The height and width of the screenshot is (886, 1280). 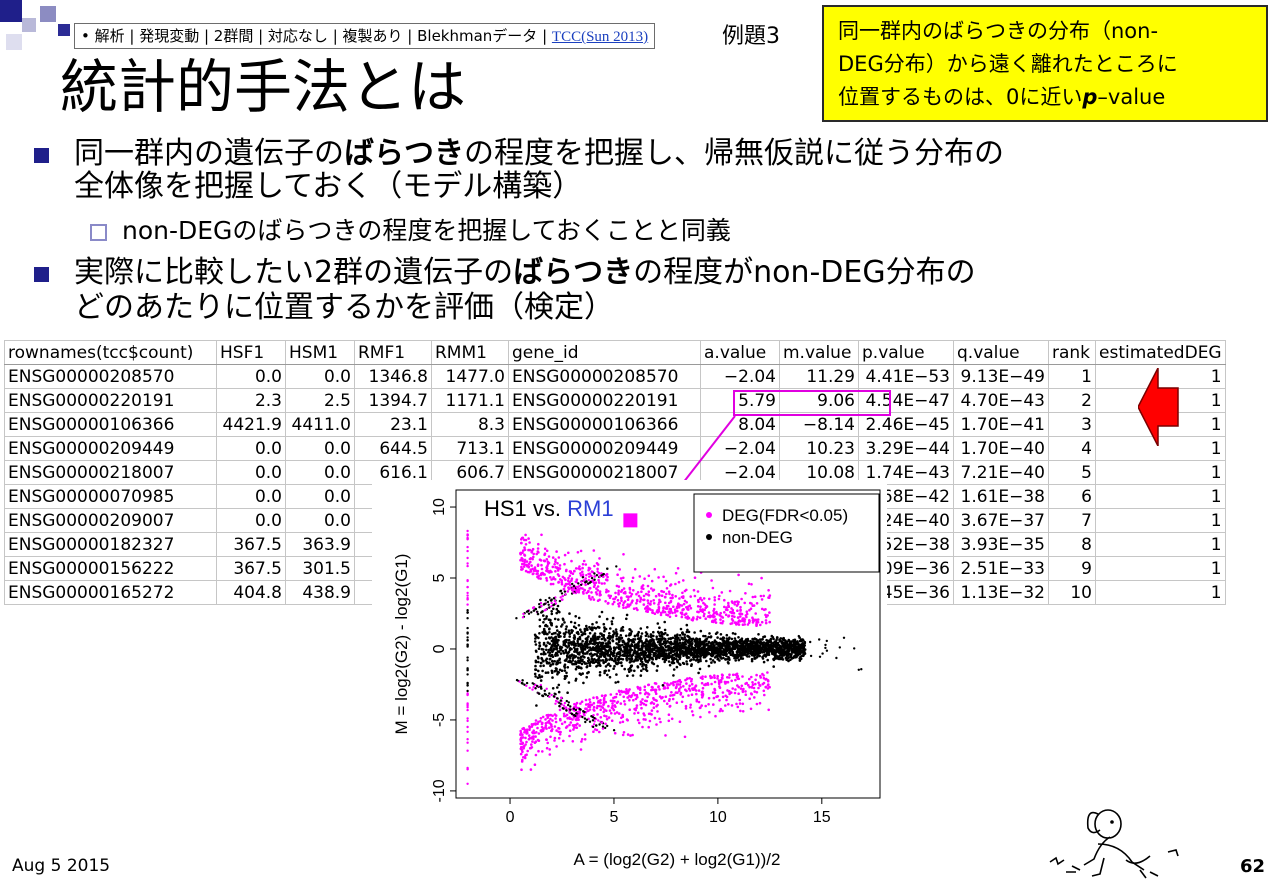 What do you see at coordinates (1072, 568) in the screenshot?
I see `table-cell: 9` at bounding box center [1072, 568].